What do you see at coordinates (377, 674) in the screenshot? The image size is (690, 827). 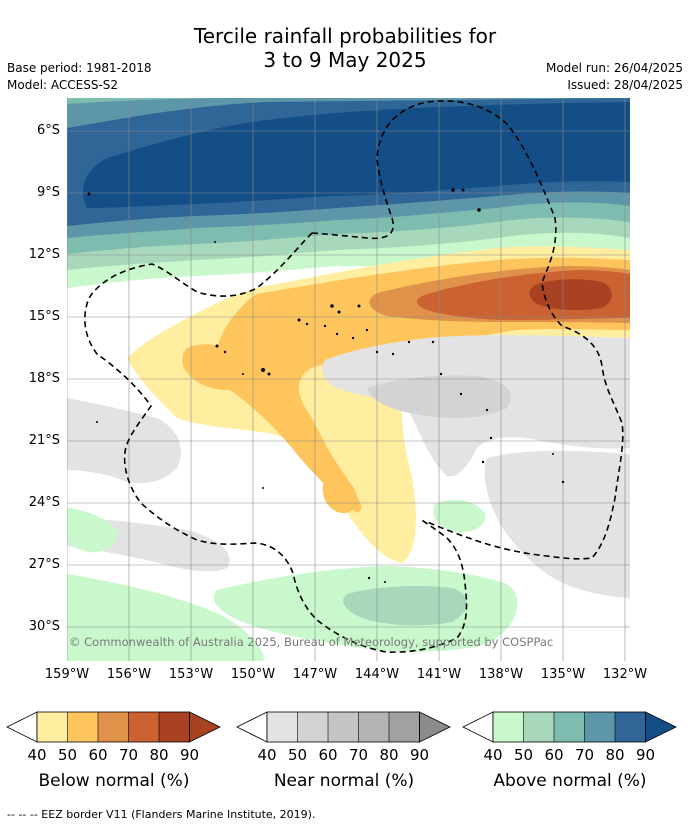 I see `lon-label: 144°W` at bounding box center [377, 674].